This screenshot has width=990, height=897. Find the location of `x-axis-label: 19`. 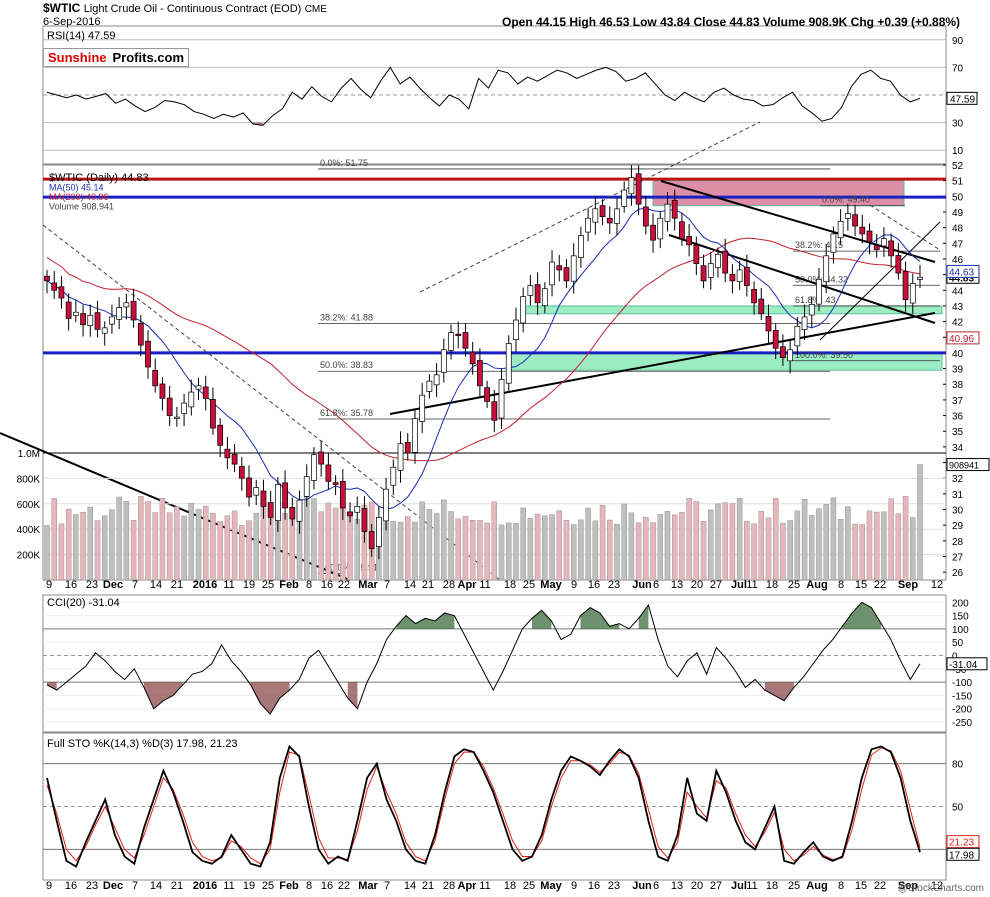

x-axis-label: 19 is located at coordinates (249, 886).